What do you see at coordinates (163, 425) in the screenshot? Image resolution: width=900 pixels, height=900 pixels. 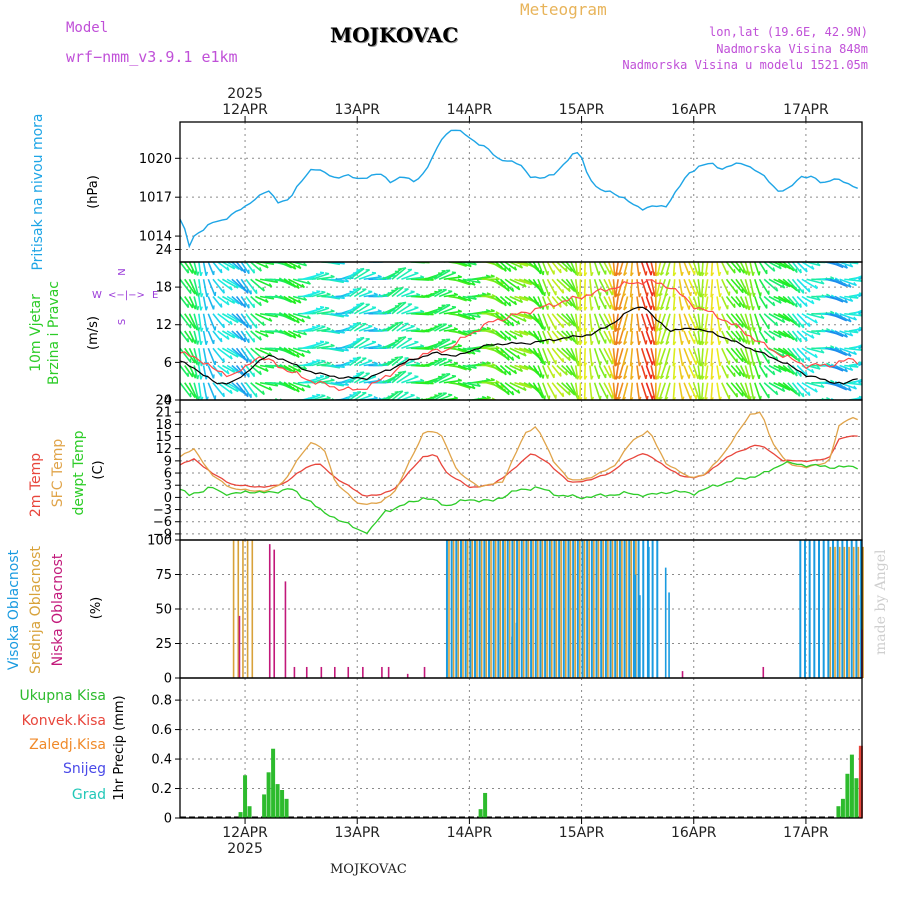 I see `y-tick-label: 18` at bounding box center [163, 425].